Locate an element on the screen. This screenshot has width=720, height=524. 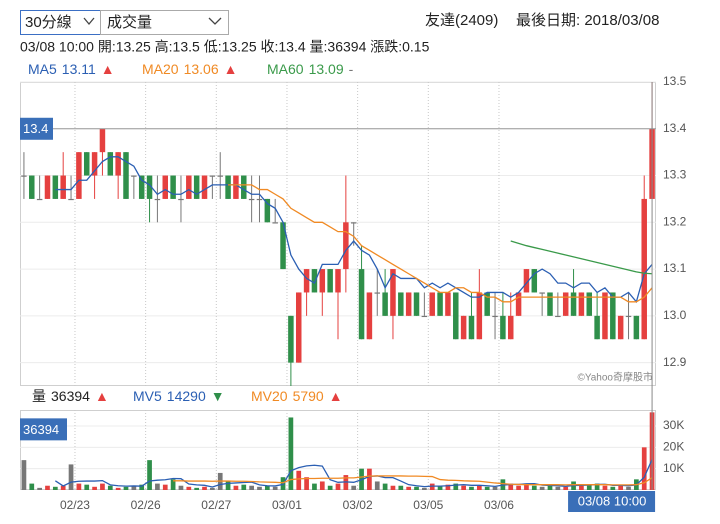
last-price-tag is located at coordinates (36, 128).